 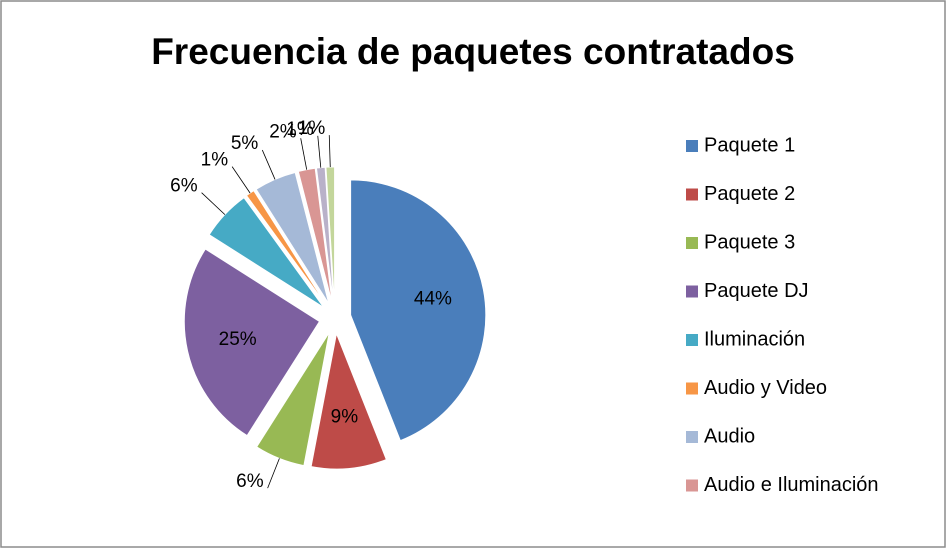 What do you see at coordinates (749, 194) in the screenshot?
I see `legend-label: Paquete 2` at bounding box center [749, 194].